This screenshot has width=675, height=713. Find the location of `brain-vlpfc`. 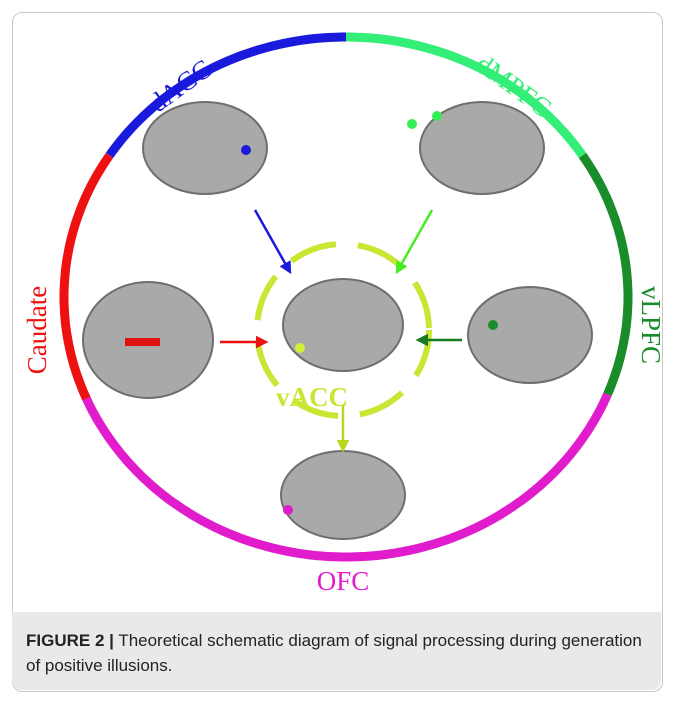

brain-vlpfc is located at coordinates (530, 335).